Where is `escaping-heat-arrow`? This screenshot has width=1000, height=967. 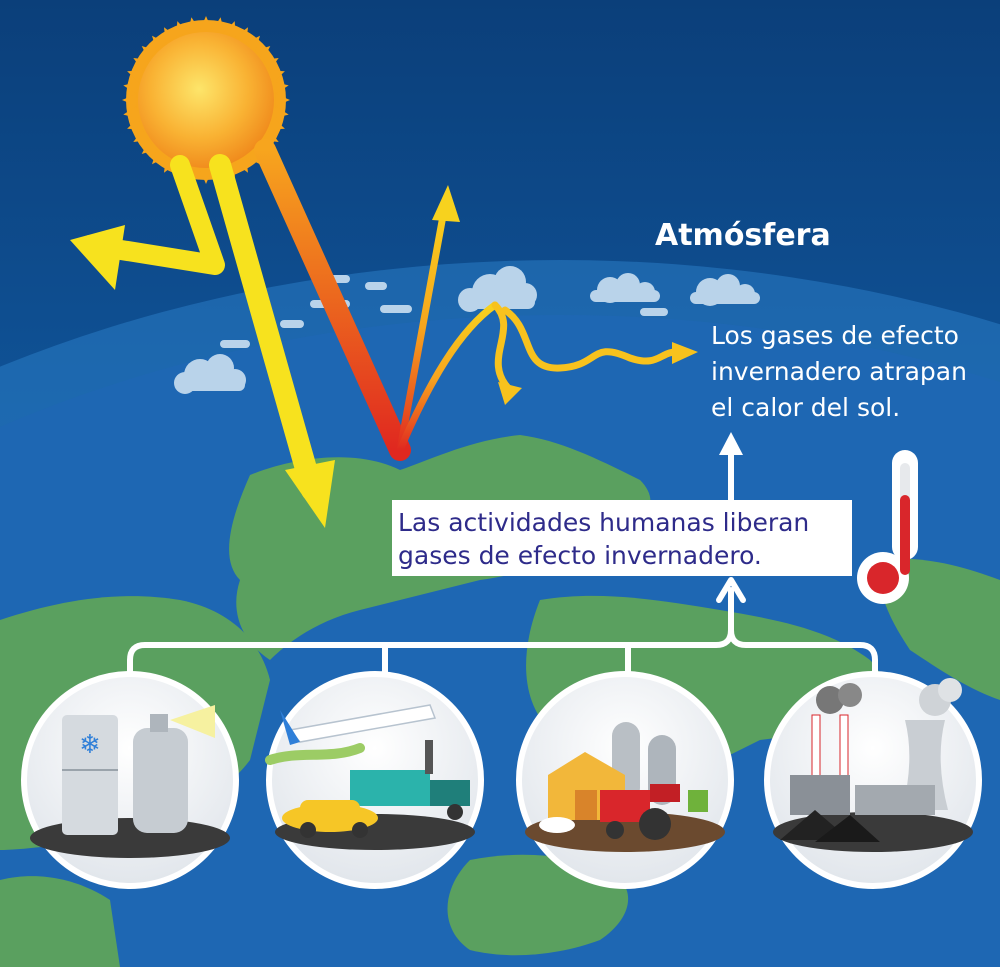 escaping-heat-arrow is located at coordinates (428, 319).